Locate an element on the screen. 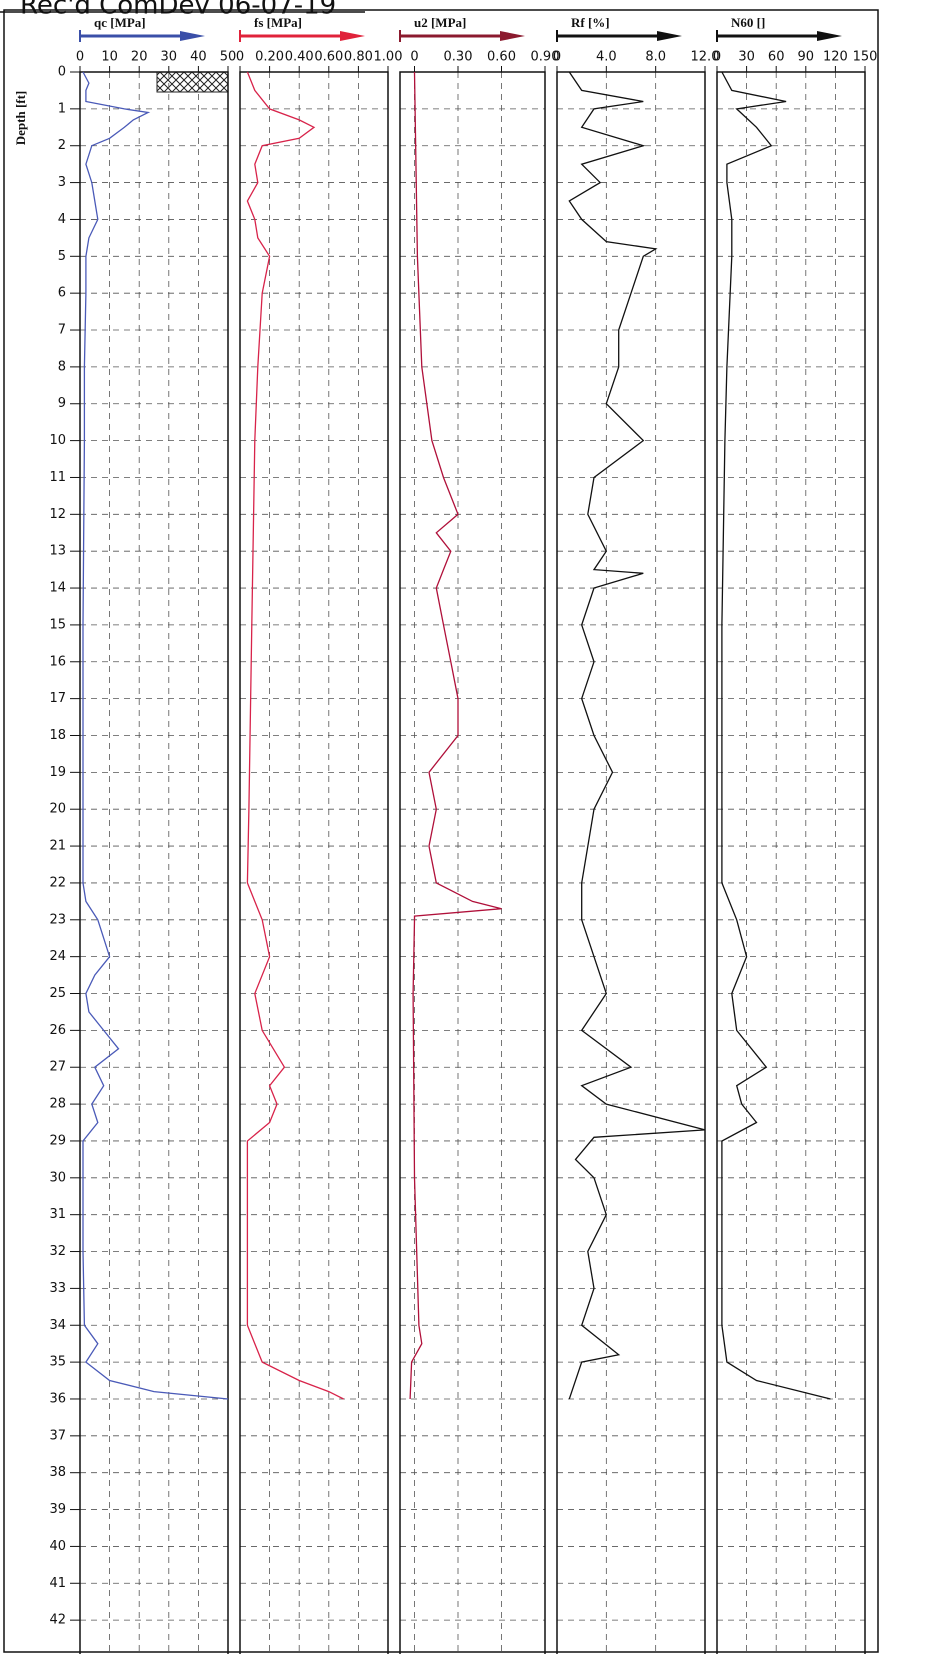  y-tick-label: 9 is located at coordinates (62, 403).